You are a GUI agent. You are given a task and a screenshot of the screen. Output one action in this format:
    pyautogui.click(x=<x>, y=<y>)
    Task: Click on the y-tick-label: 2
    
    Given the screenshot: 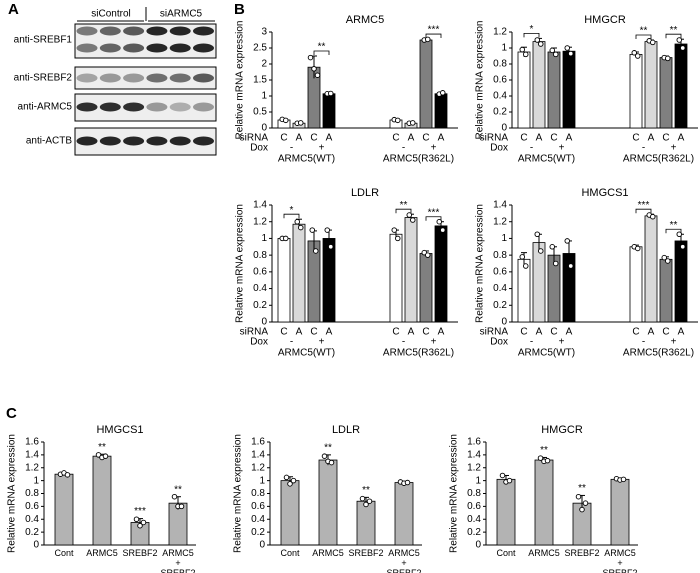 What is the action you would take?
    pyautogui.click(x=264, y=64)
    